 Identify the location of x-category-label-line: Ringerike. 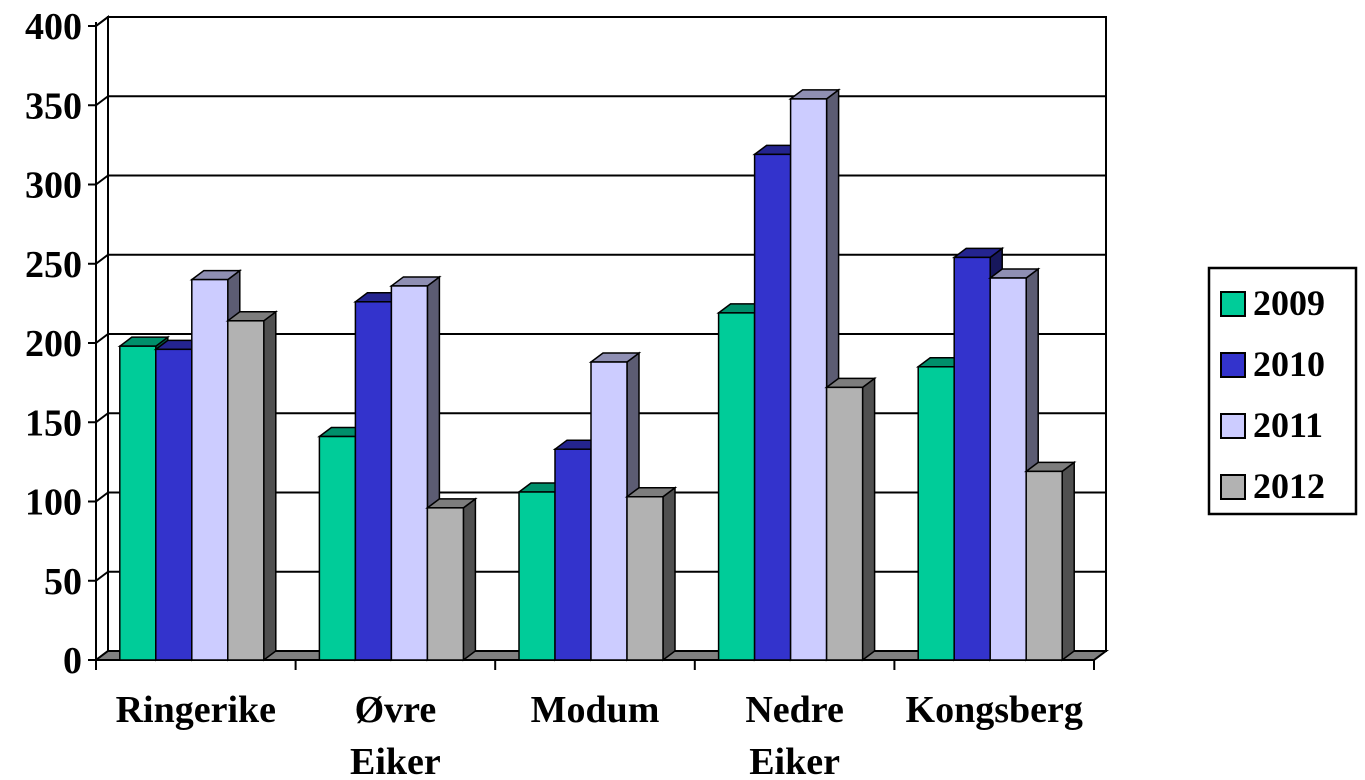
(196, 710).